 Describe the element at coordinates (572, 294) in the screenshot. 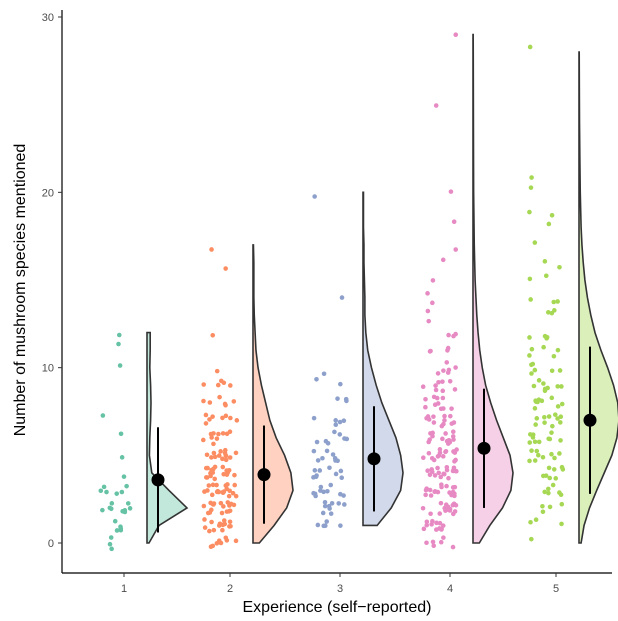

I see `category-5-group` at that location.